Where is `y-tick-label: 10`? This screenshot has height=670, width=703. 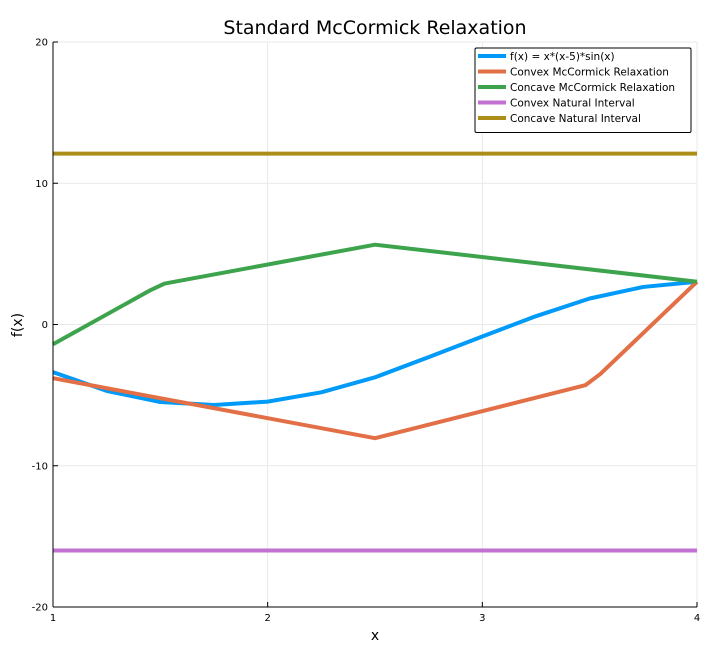 y-tick-label: 10 is located at coordinates (41, 184).